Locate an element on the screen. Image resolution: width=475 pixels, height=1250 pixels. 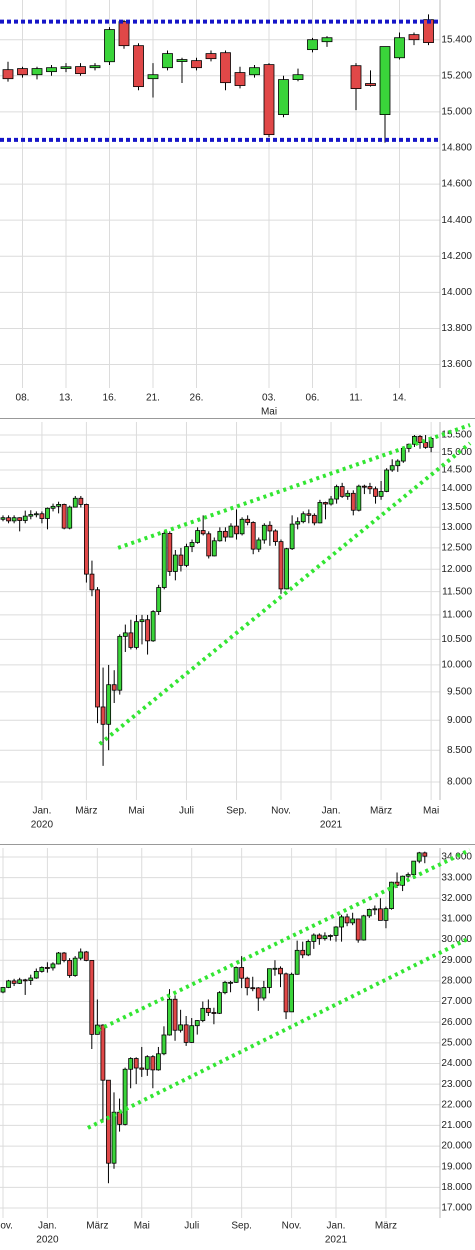
y-tick-label: 11.500 is located at coordinates (457, 591).